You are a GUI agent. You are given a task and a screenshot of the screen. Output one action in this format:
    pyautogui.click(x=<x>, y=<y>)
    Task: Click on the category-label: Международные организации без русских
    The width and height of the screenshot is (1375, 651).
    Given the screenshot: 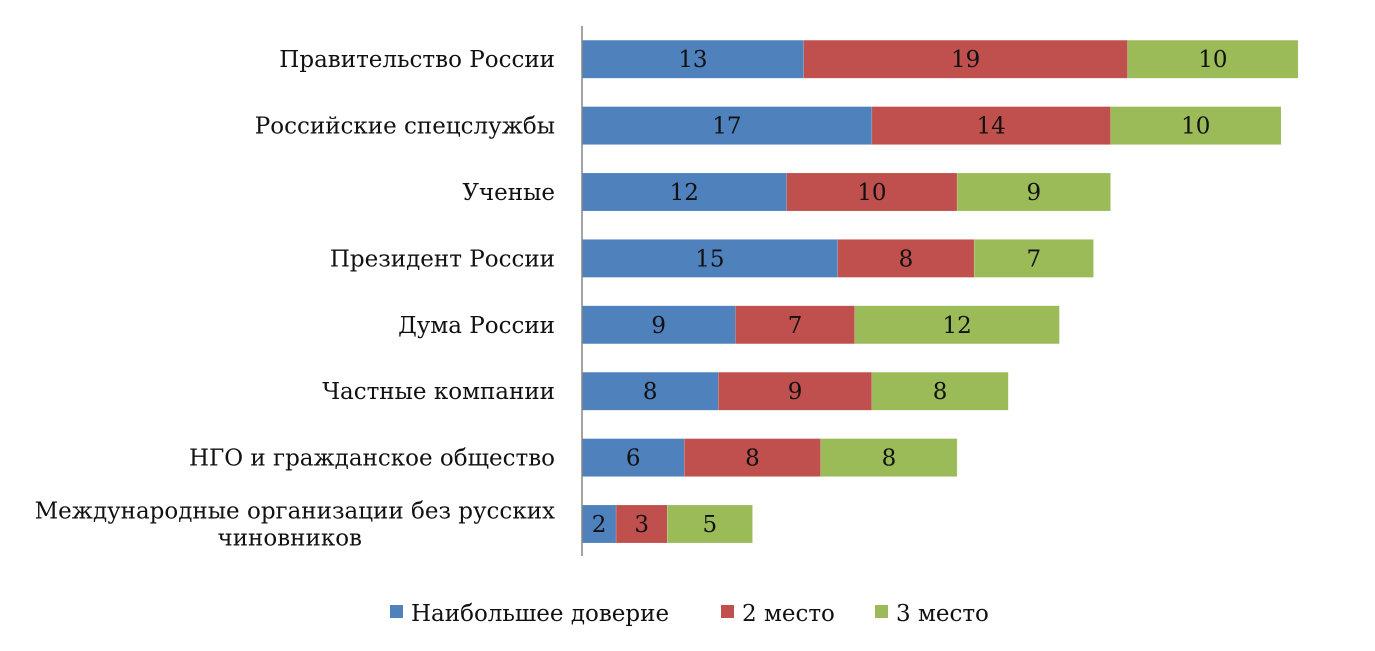 What is the action you would take?
    pyautogui.click(x=295, y=512)
    